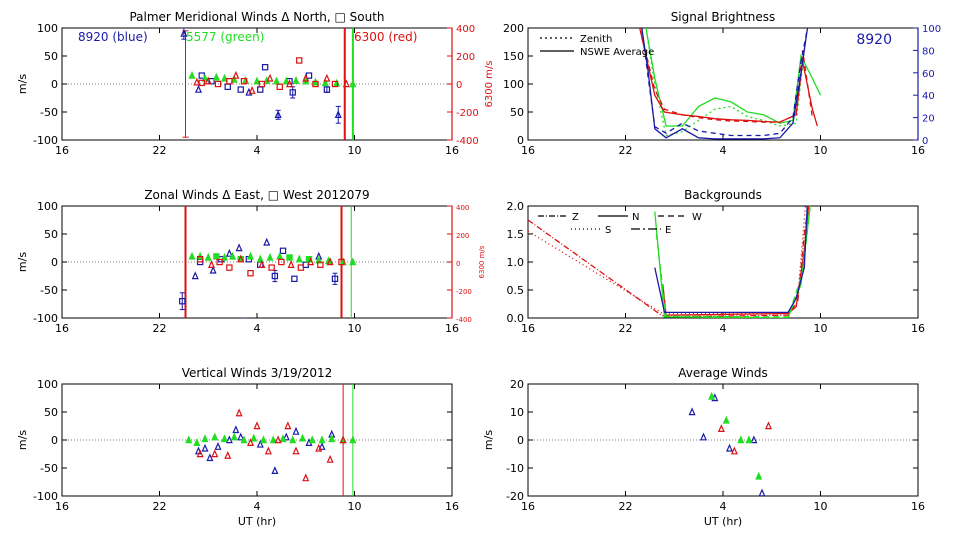 The width and height of the screenshot is (960, 540). I want to click on chart-title: Average Winds, so click(723, 373).